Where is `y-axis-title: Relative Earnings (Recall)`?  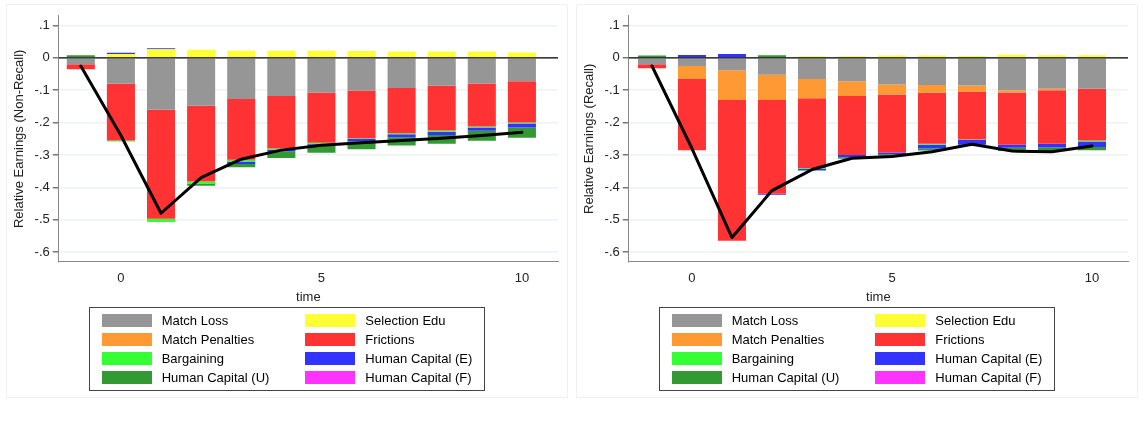 y-axis-title: Relative Earnings (Recall) is located at coordinates (589, 138).